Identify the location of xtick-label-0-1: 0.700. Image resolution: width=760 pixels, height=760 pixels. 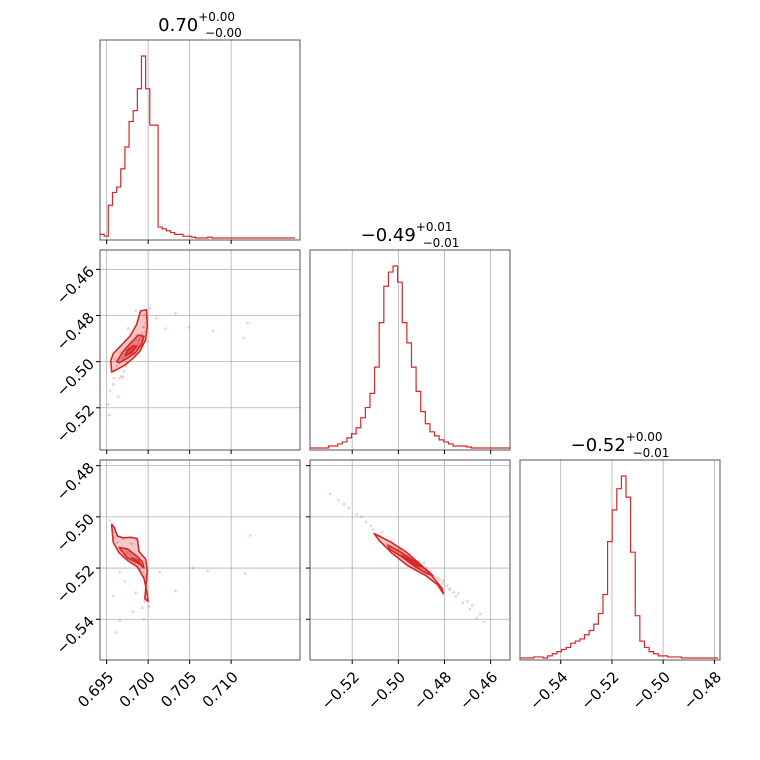
(137, 689).